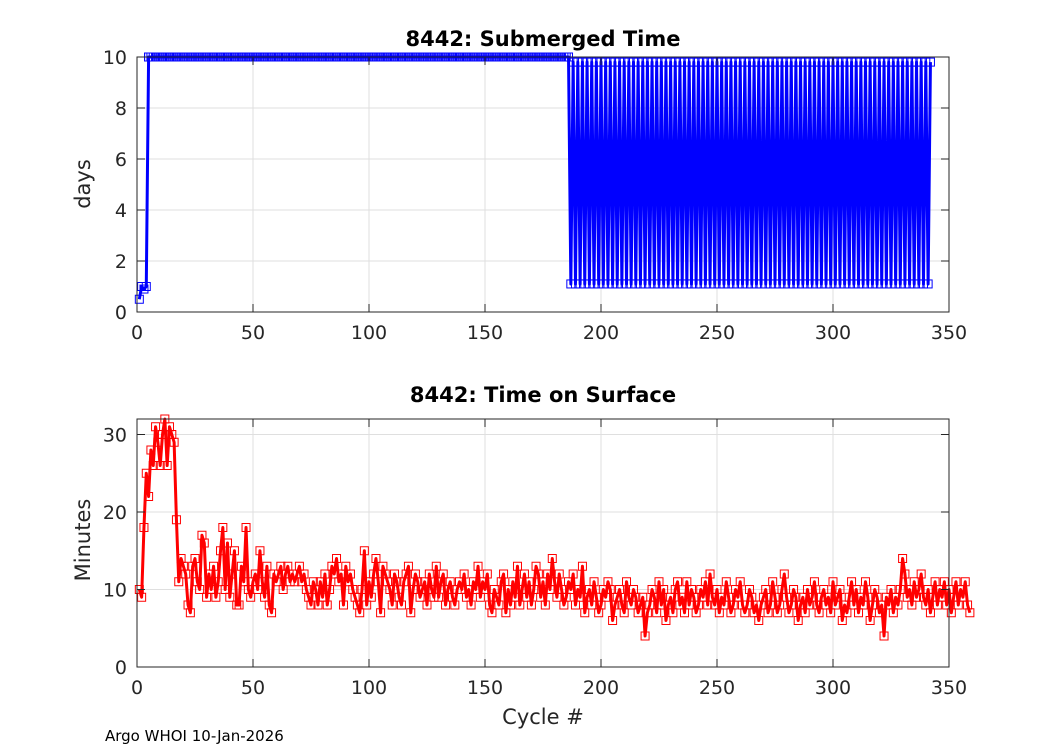 The image size is (1050, 750). I want to click on surface-time-xtick-label: 50, so click(253, 688).